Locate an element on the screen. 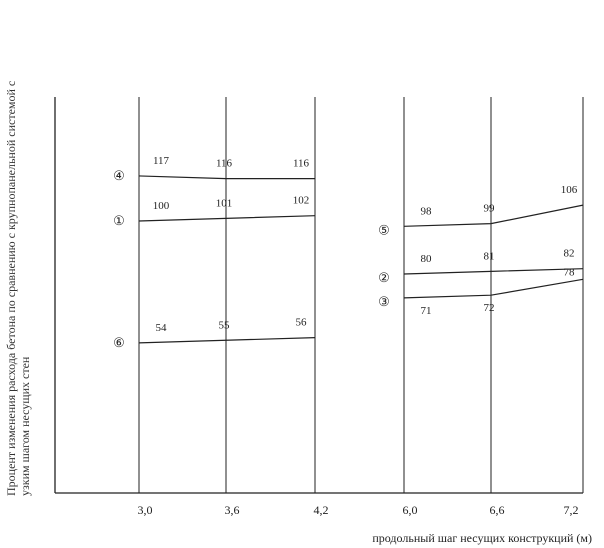  data-label: 71 is located at coordinates (426, 311).